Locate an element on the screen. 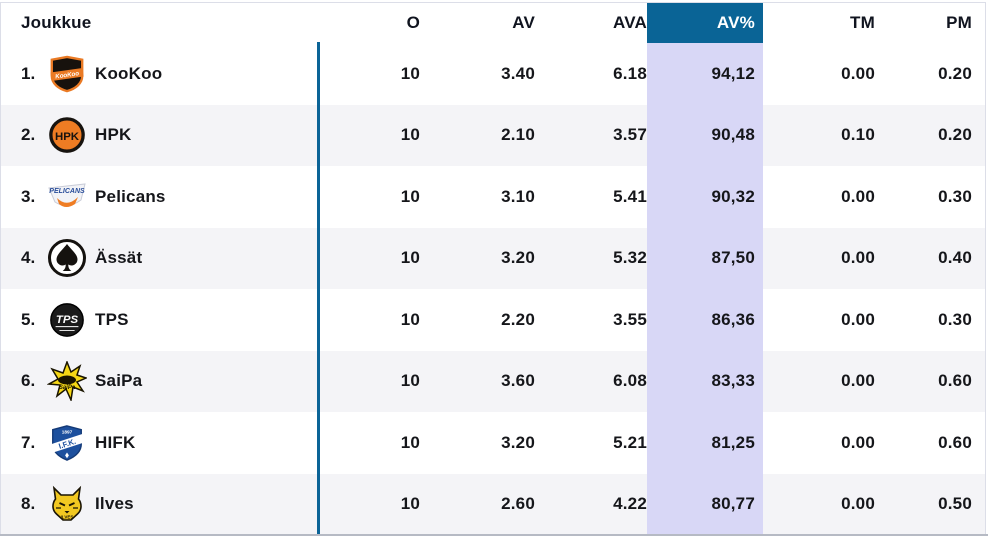 This screenshot has height=538, width=988. cell-av: 2.10 is located at coordinates (518, 135).